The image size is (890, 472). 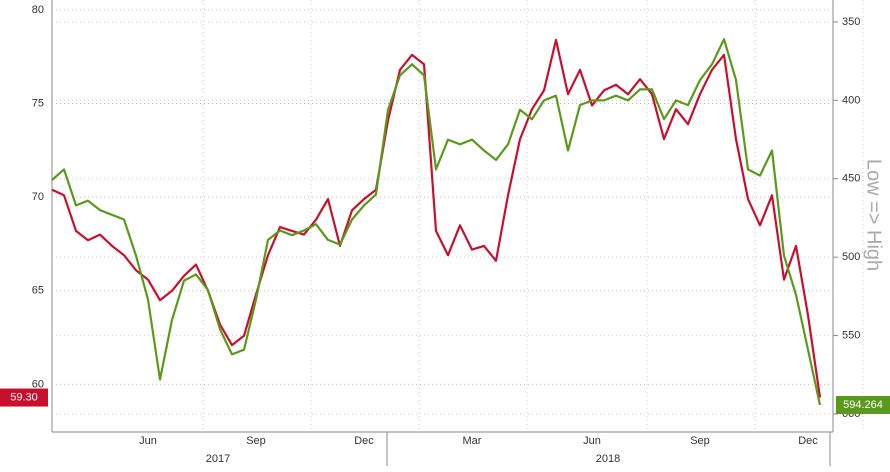 I want to click on y2-tick-label: 550, so click(x=851, y=335).